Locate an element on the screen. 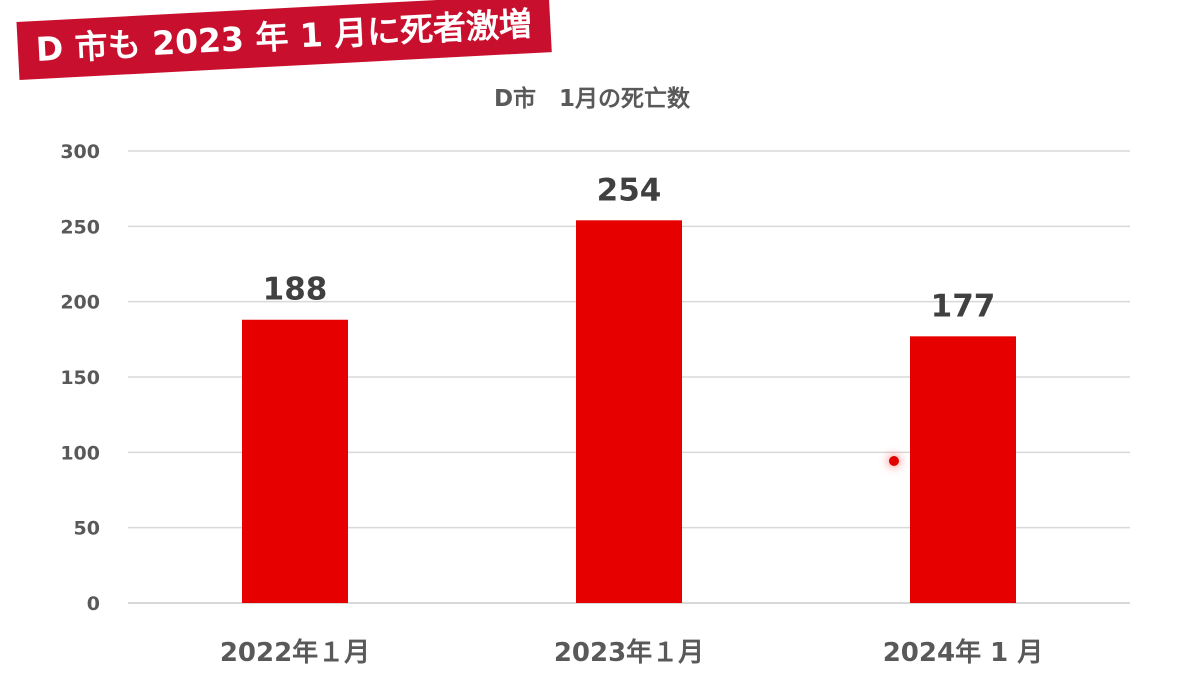 This screenshot has width=1200, height=675. data-label-1: 188 is located at coordinates (295, 290).